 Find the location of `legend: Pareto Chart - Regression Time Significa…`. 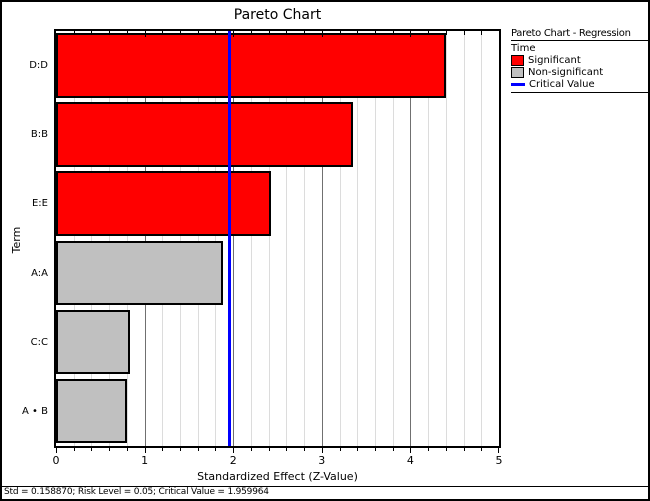

legend: Pareto Chart - Regression Time Significa… is located at coordinates (579, 60).